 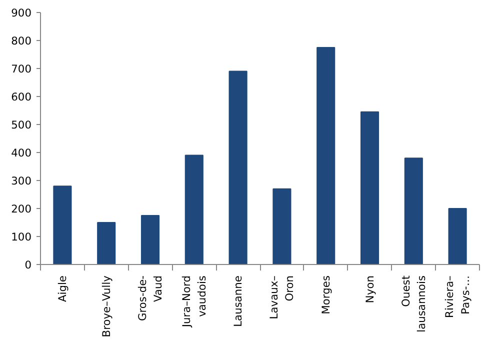 What do you see at coordinates (21, 97) in the screenshot?
I see `y-tick-label: 600` at bounding box center [21, 97].